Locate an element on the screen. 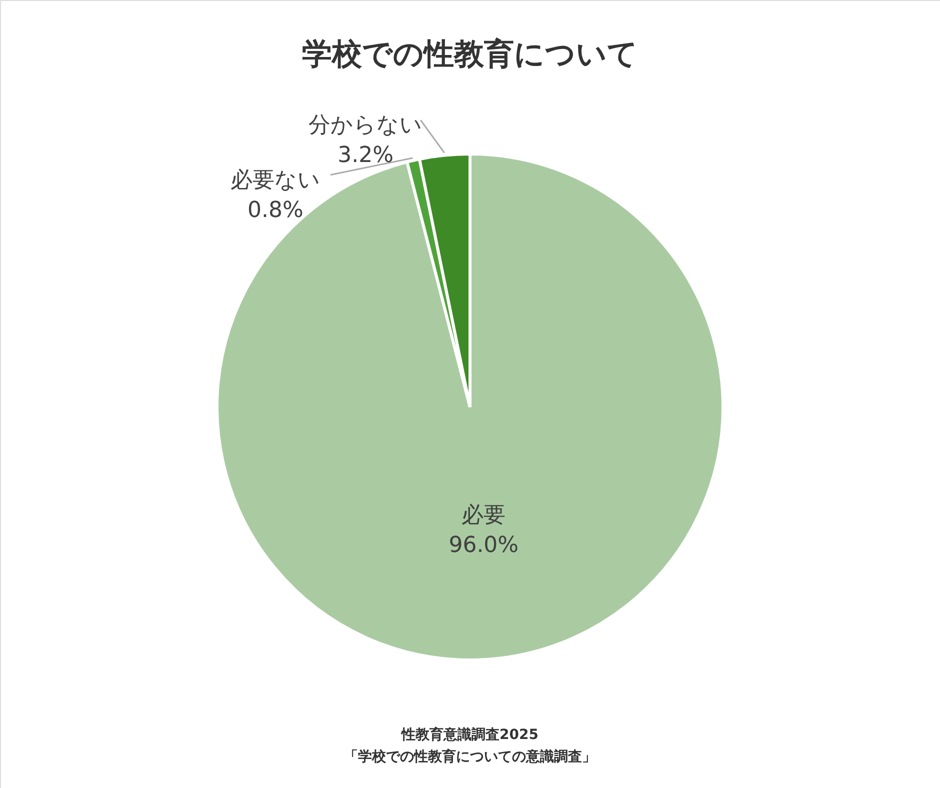  text: 性教育意識調査2025 is located at coordinates (469, 734).